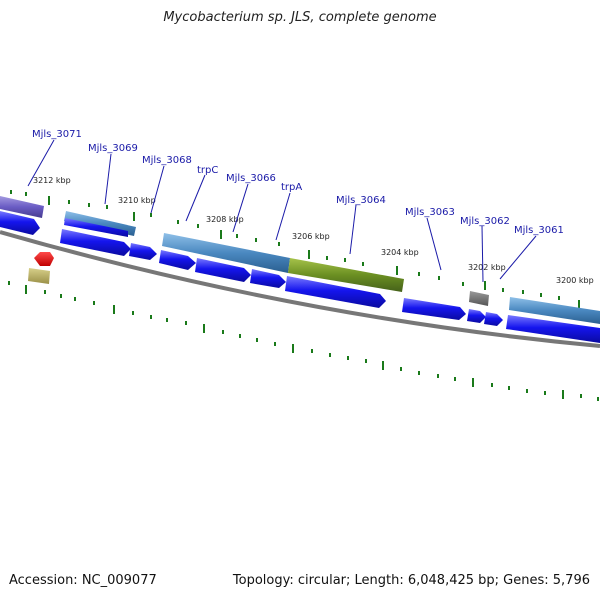  I want to click on gene-label-mjls-3071: Mjls_3071, so click(57, 134).